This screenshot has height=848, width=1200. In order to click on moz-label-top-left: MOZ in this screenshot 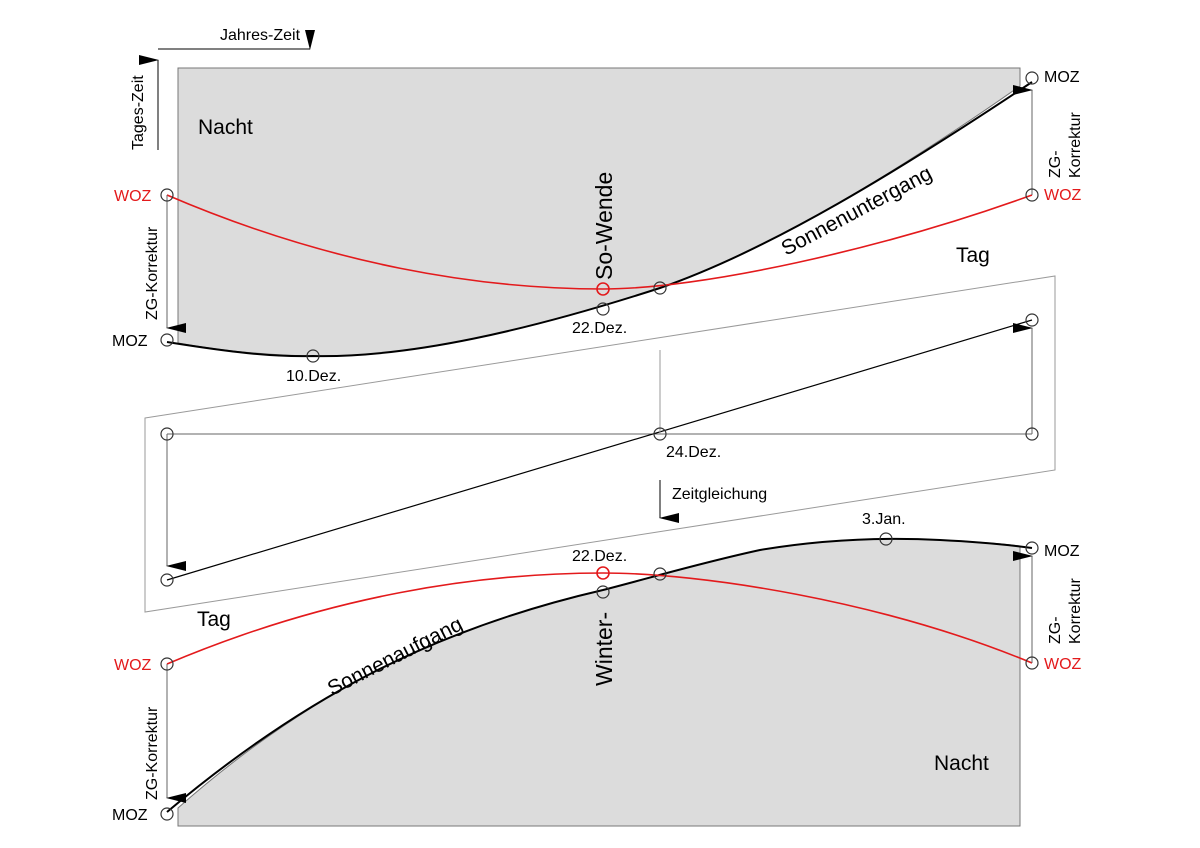, I will do `click(130, 341)`.